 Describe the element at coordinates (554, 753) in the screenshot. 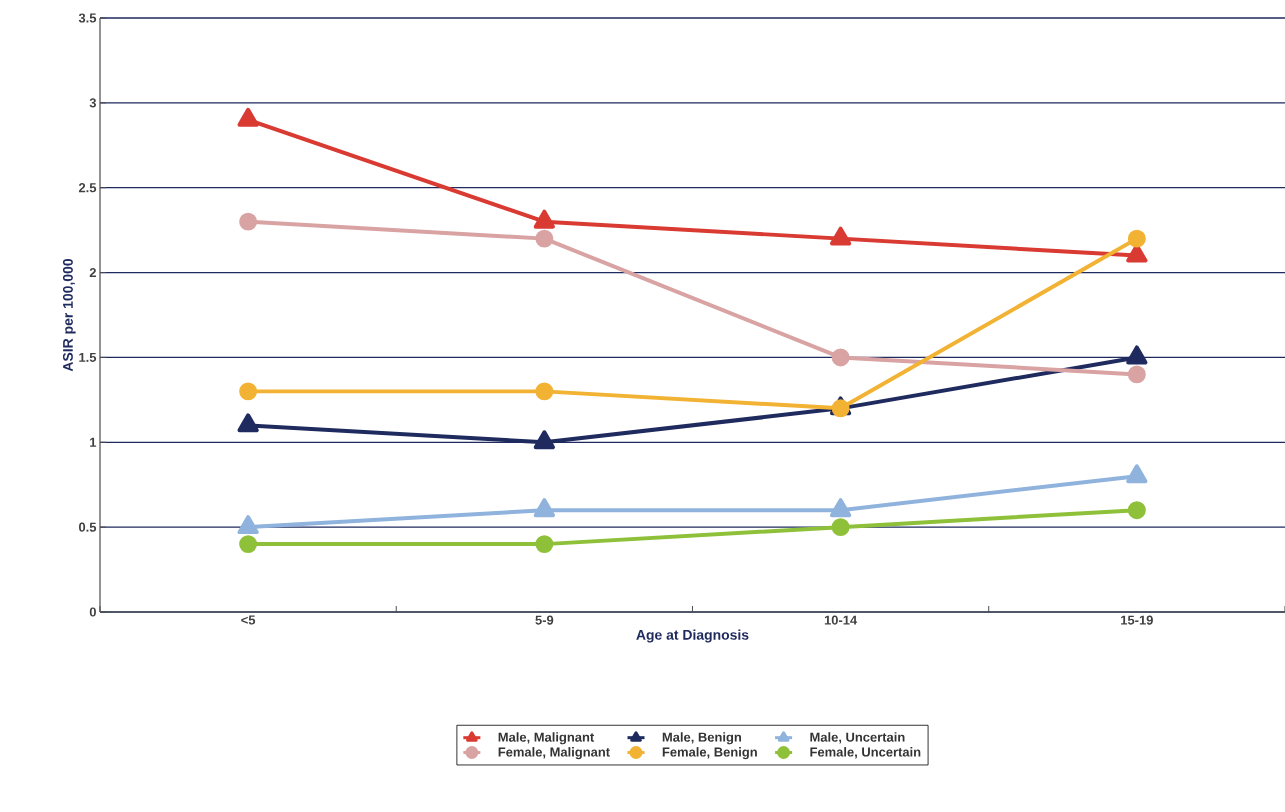

I see `legend-label: Female, Malignant` at that location.